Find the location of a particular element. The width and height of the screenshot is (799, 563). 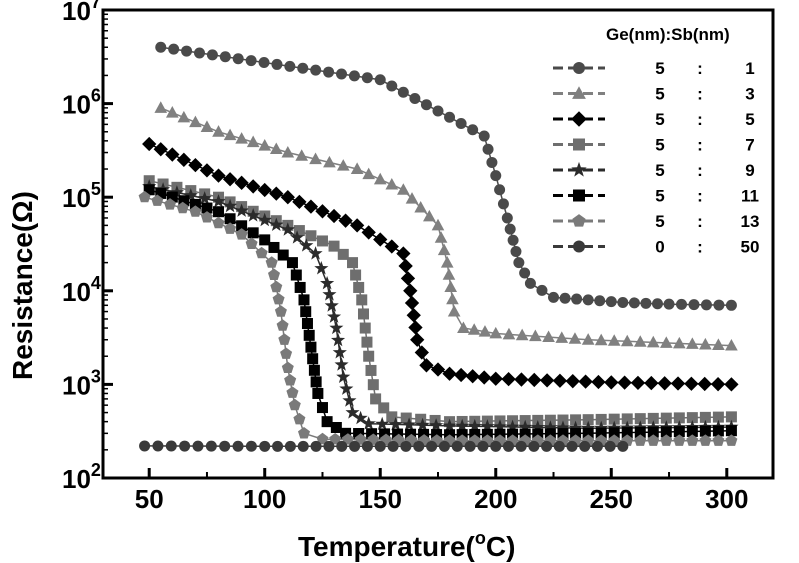

legend-sb: 9 is located at coordinates (749, 170).